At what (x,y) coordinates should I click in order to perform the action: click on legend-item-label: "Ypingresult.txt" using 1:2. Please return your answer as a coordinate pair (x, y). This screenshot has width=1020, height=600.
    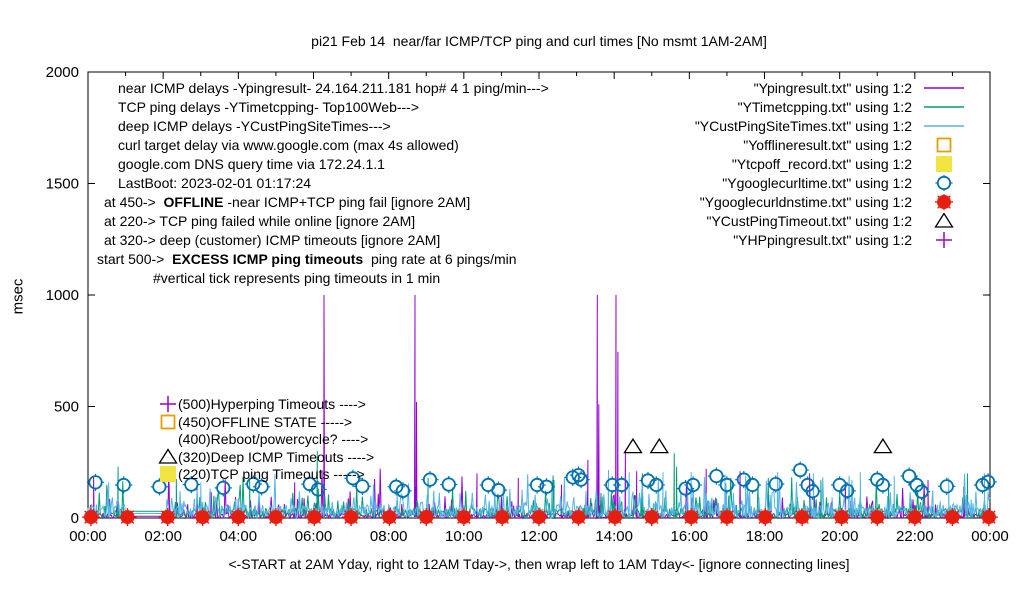
    Looking at the image, I should click on (832, 87).